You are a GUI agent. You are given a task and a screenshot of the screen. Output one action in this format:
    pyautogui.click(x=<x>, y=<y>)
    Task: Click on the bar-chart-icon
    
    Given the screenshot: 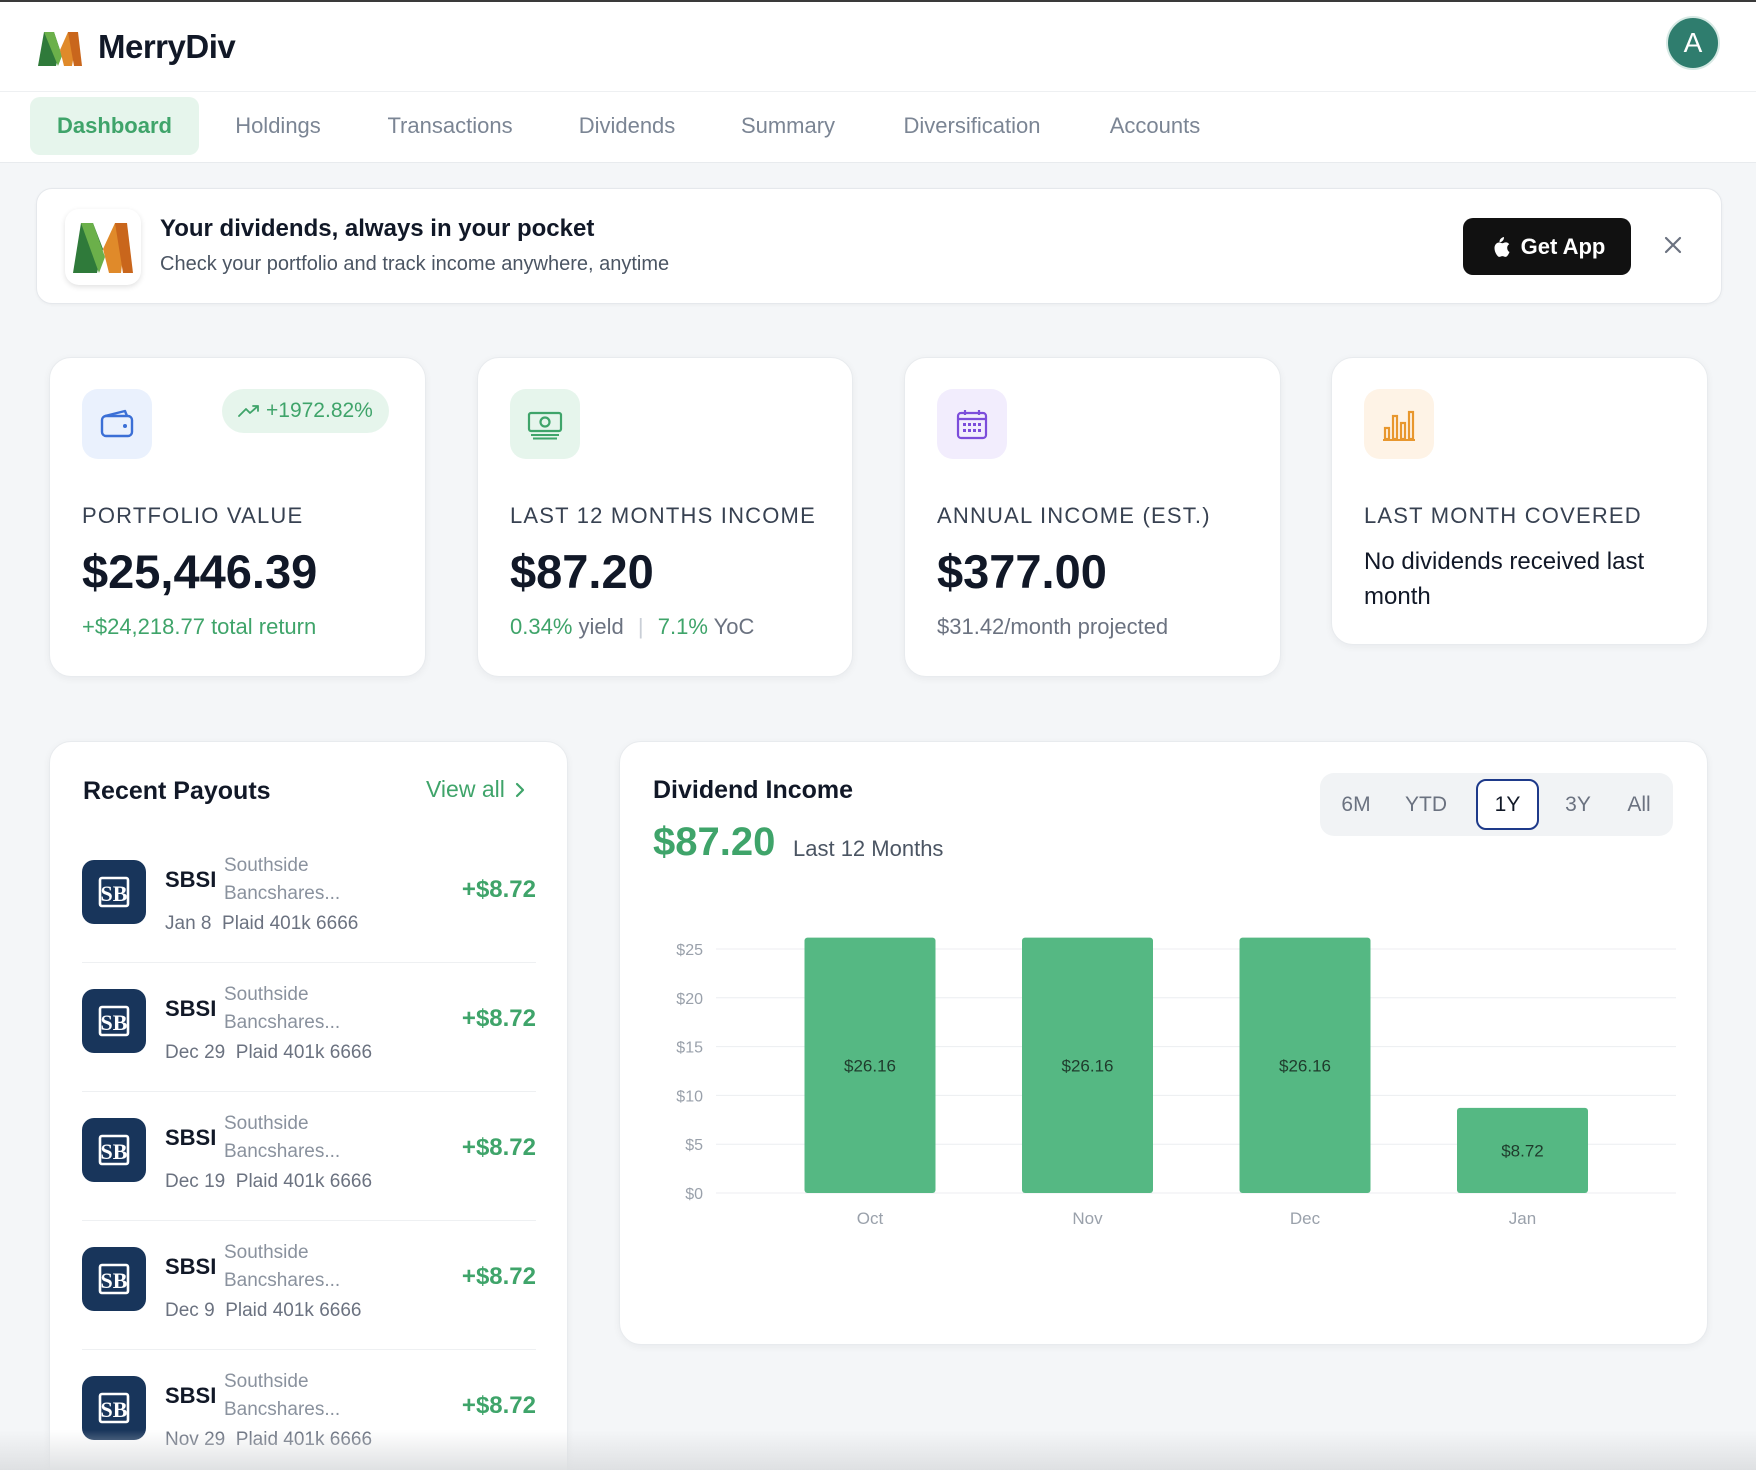 What is the action you would take?
    pyautogui.click(x=1399, y=424)
    